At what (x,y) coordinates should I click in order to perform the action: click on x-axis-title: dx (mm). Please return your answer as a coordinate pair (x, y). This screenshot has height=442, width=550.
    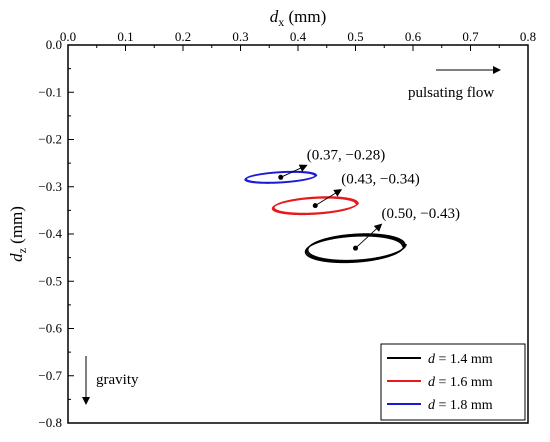
    Looking at the image, I should click on (298, 18).